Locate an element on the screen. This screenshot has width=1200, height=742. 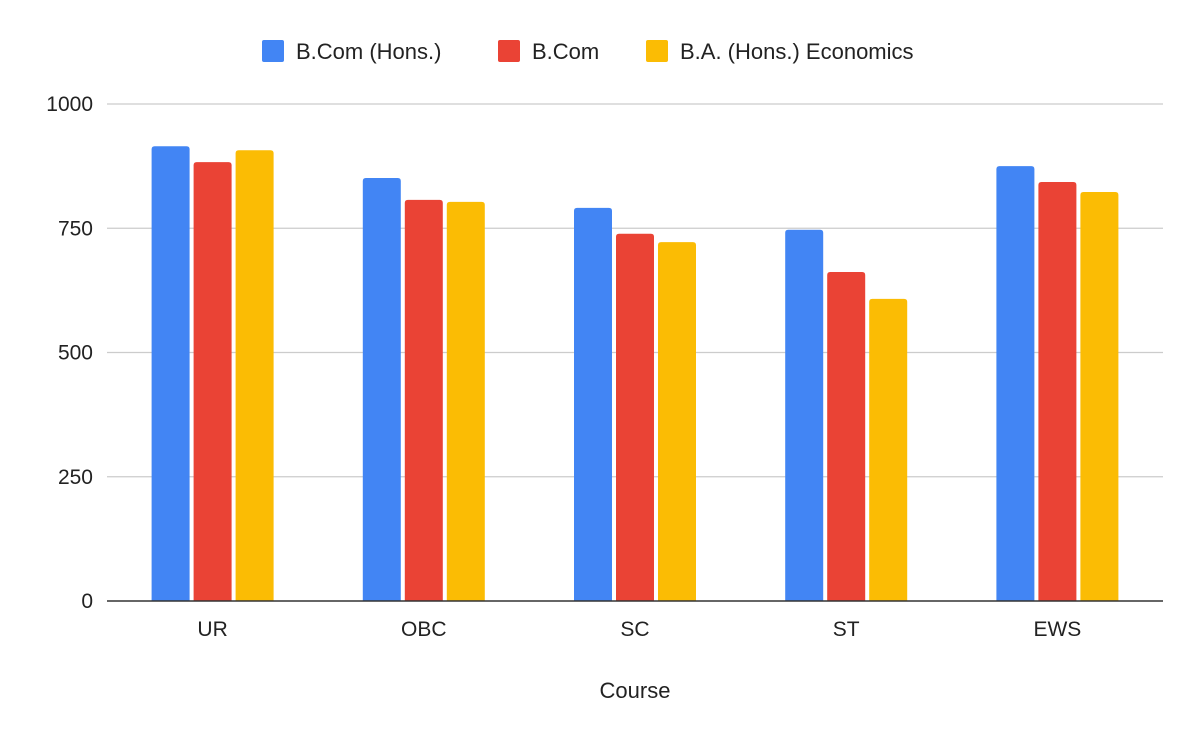
y-axis-tick-labels: 0 250 500 750 1000 is located at coordinates (69, 353).